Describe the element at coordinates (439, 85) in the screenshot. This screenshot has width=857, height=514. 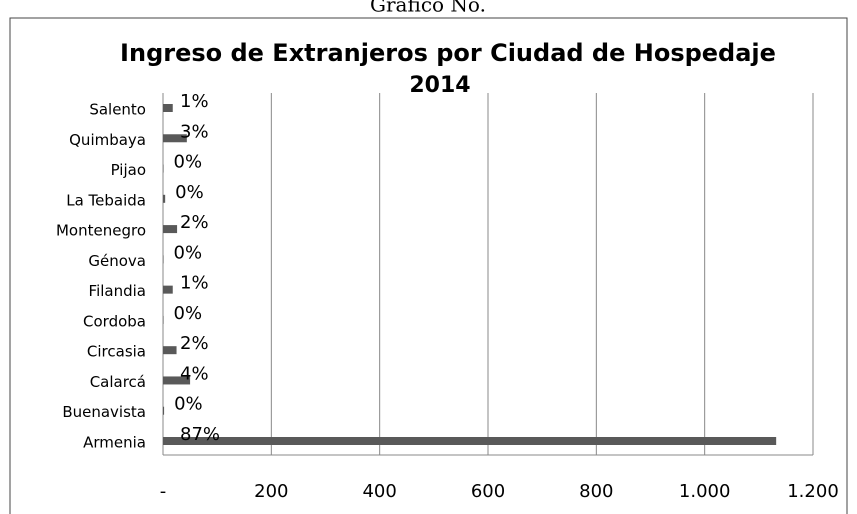
I see `chart-title: 2014` at that location.